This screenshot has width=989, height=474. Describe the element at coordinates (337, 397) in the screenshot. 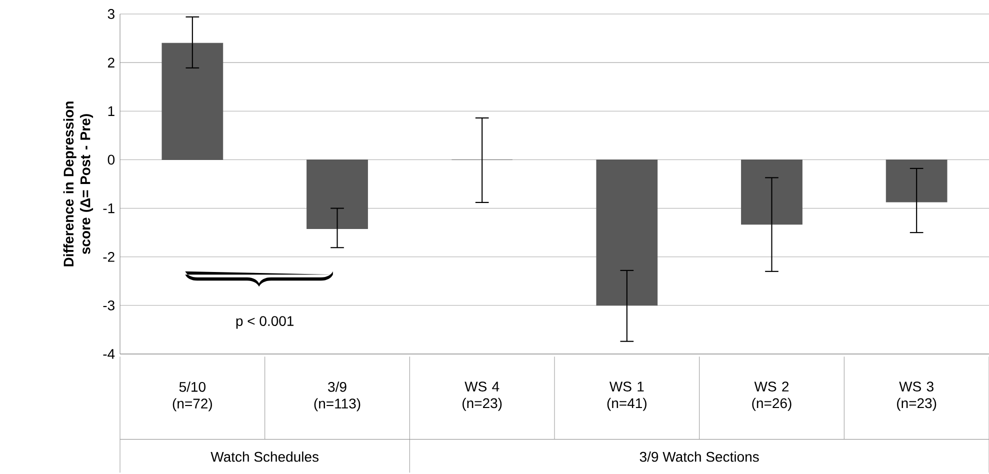

I see `x-tick-label: 3/9 (n=113)` at that location.